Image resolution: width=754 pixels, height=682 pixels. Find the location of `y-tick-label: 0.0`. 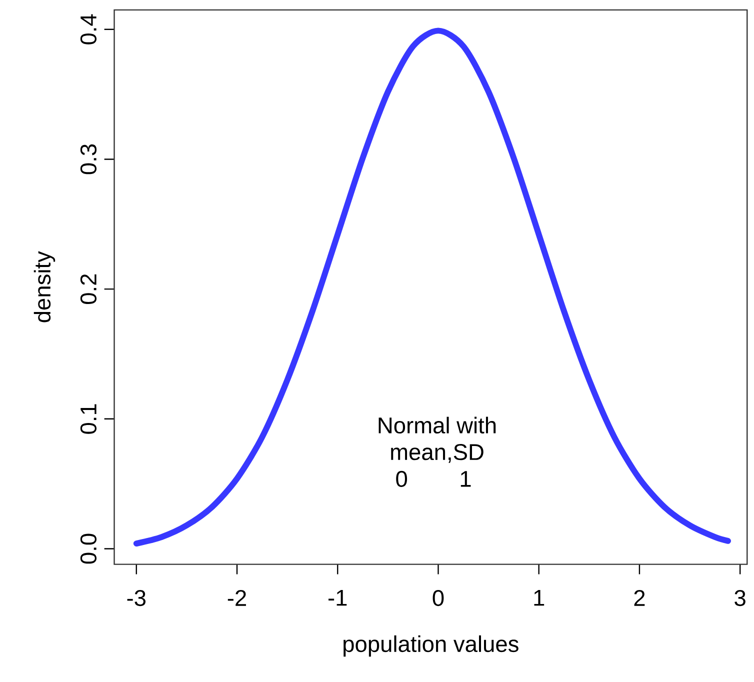

y-tick-label: 0.0 is located at coordinates (88, 549).